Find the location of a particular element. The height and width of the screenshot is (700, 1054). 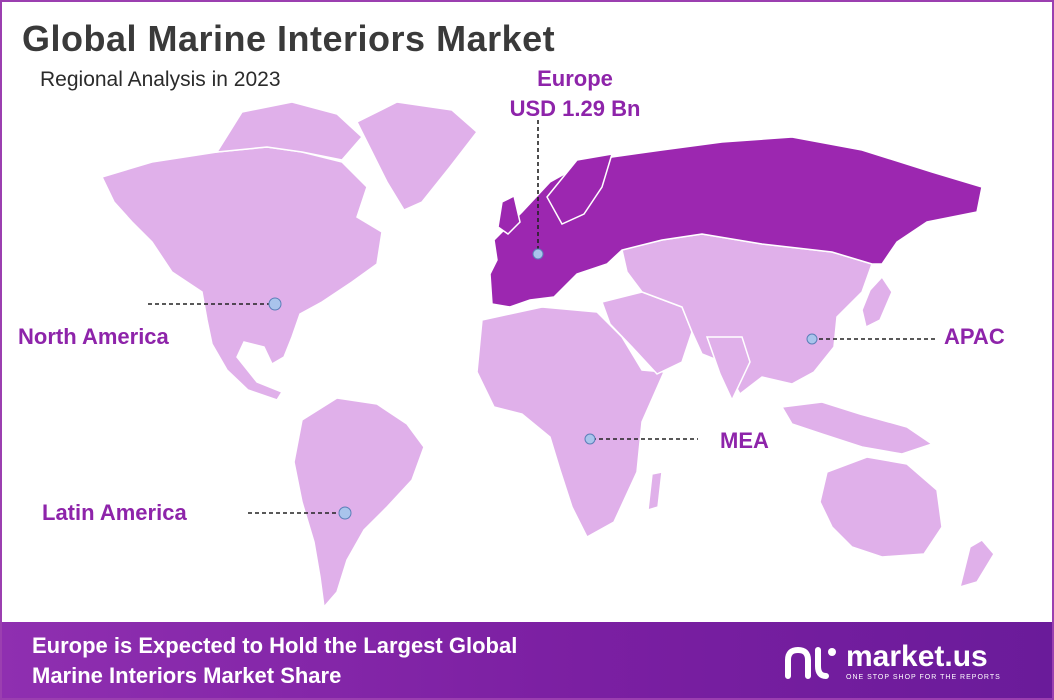

chart-subtitle: Regional Analysis in 2023 is located at coordinates (160, 79).